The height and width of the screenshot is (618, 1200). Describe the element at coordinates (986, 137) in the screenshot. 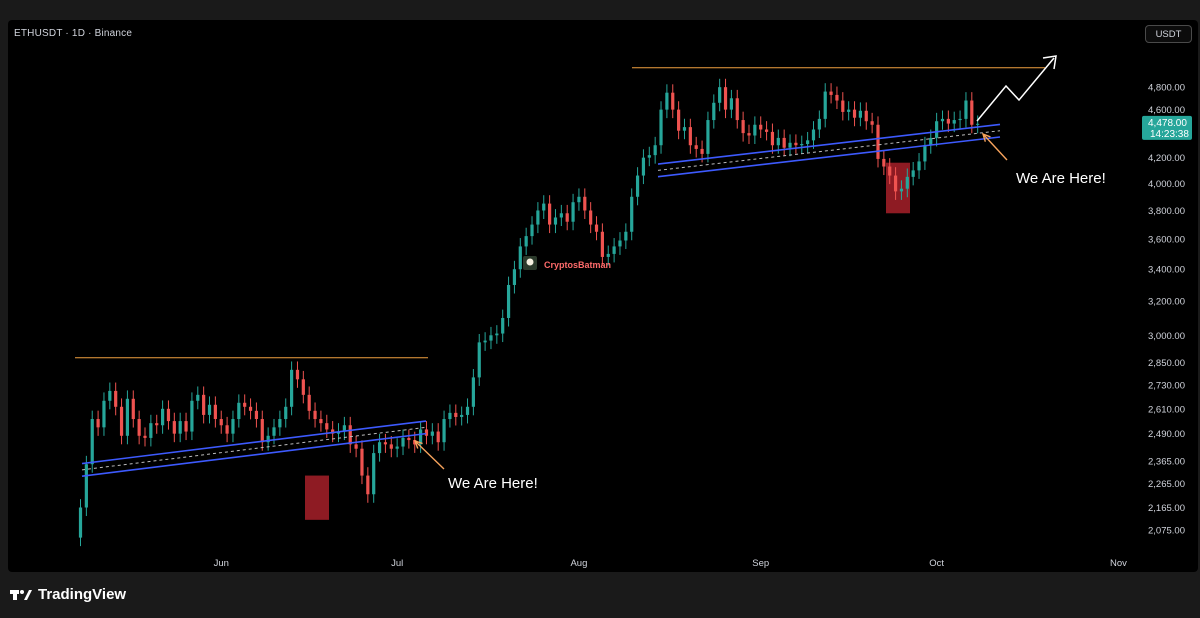

I see `annotation-arrow-right-head` at that location.